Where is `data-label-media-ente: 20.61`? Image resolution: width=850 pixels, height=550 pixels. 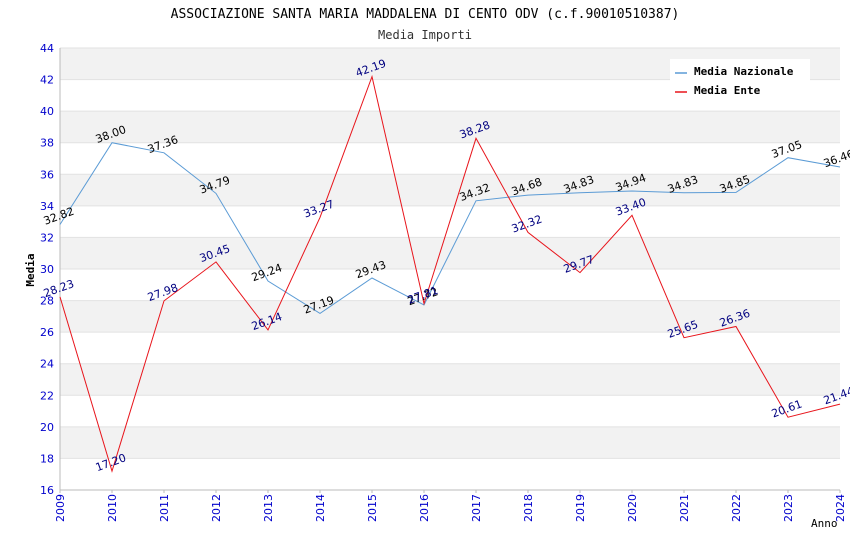 data-label-media-ente: 20.61 is located at coordinates (787, 408).